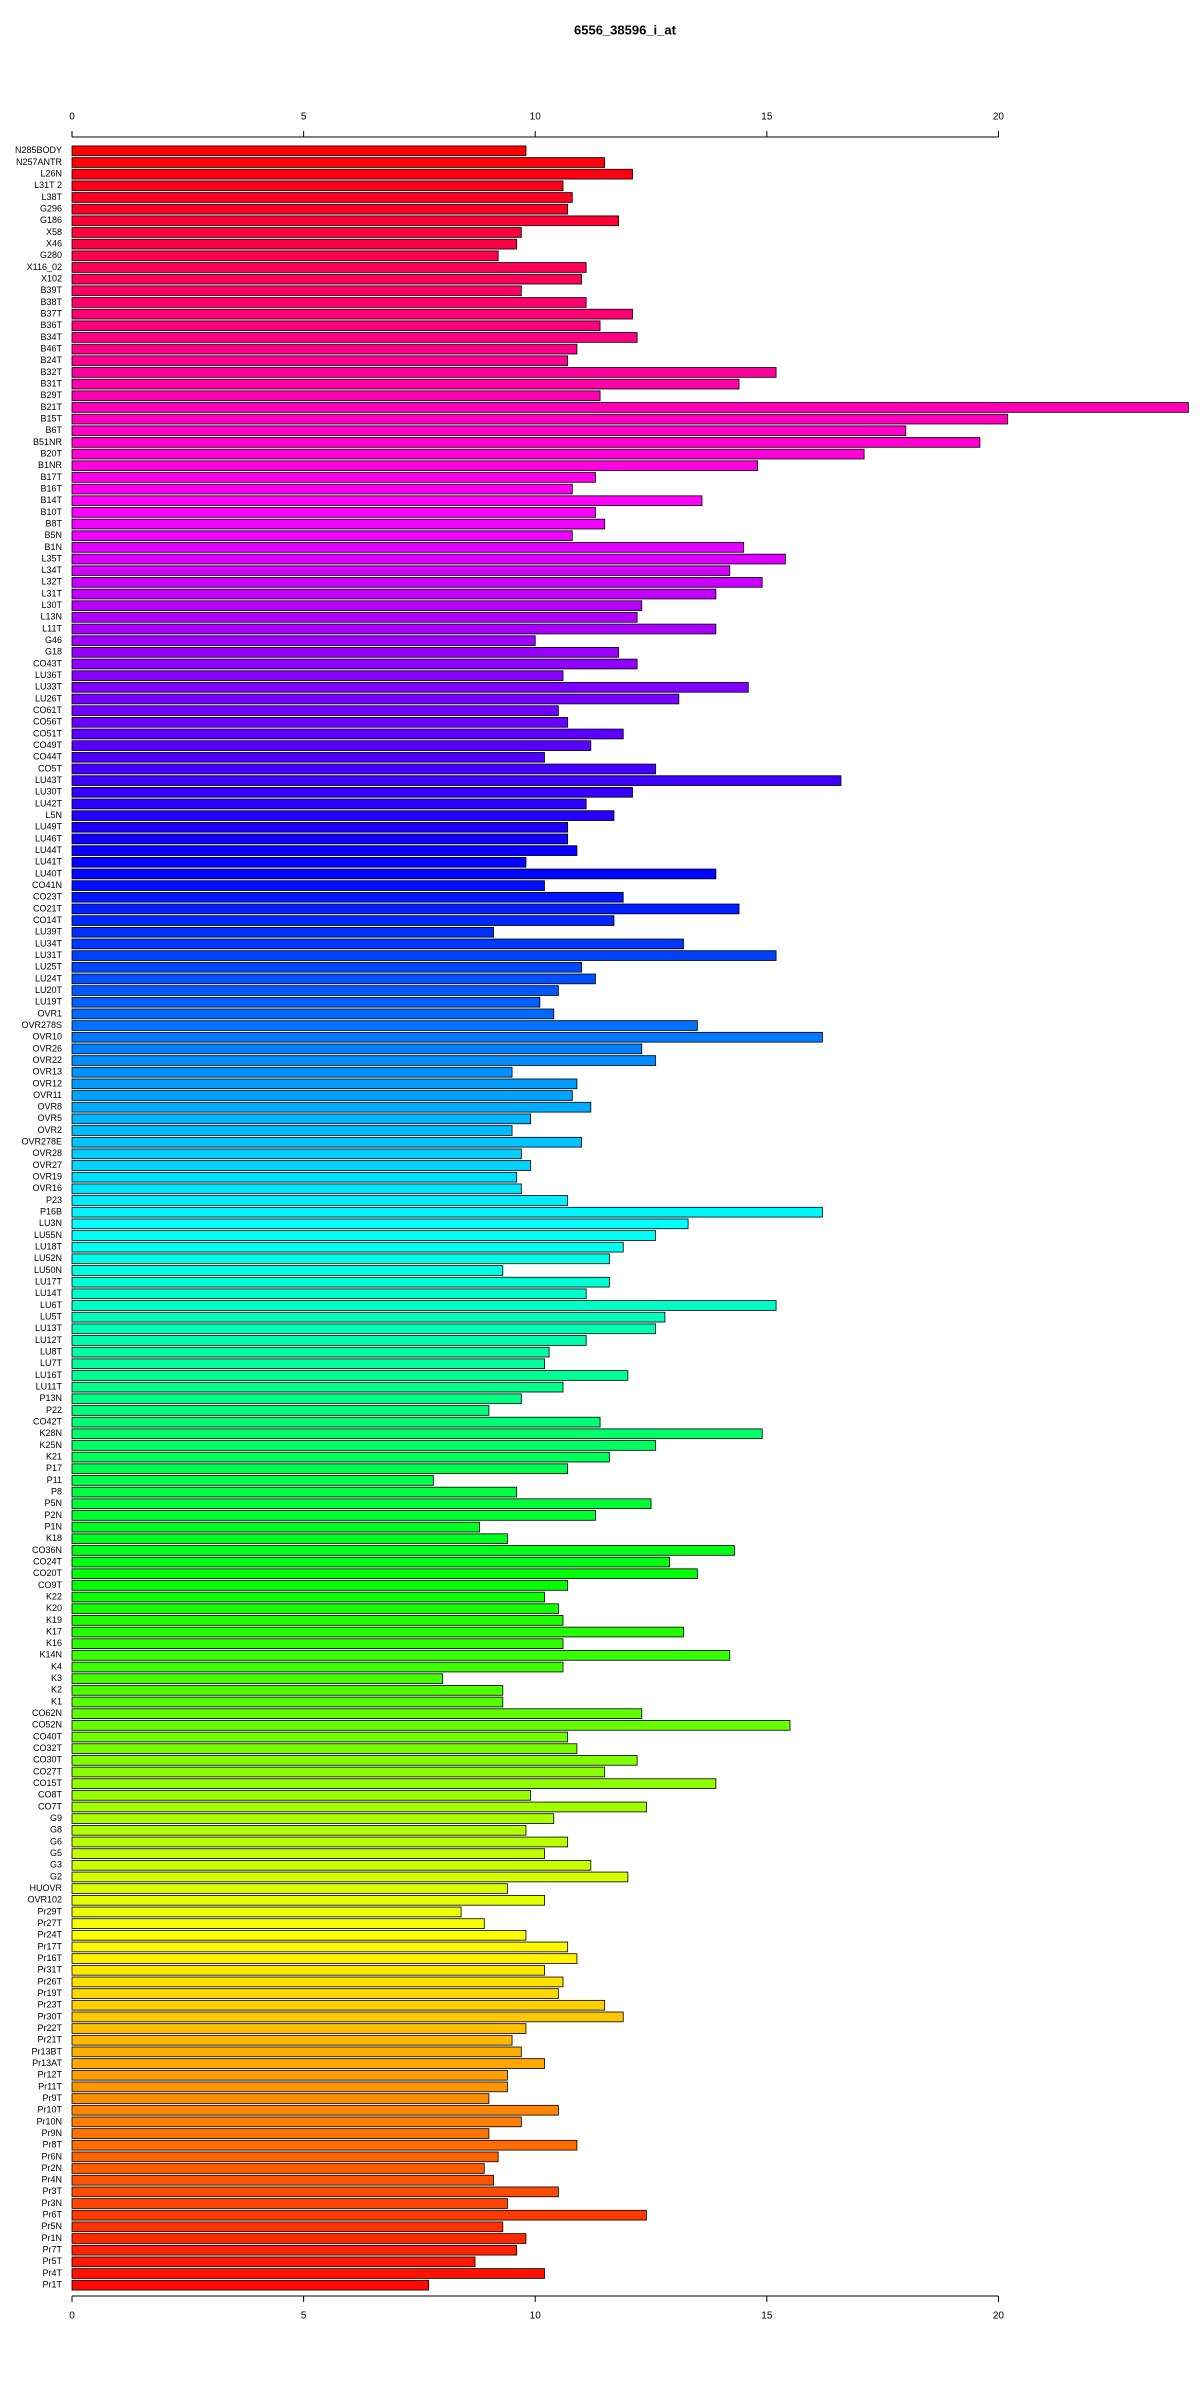 Image resolution: width=1200 pixels, height=2400 pixels. What do you see at coordinates (51, 593) in the screenshot?
I see `y-tick-label: L31T` at bounding box center [51, 593].